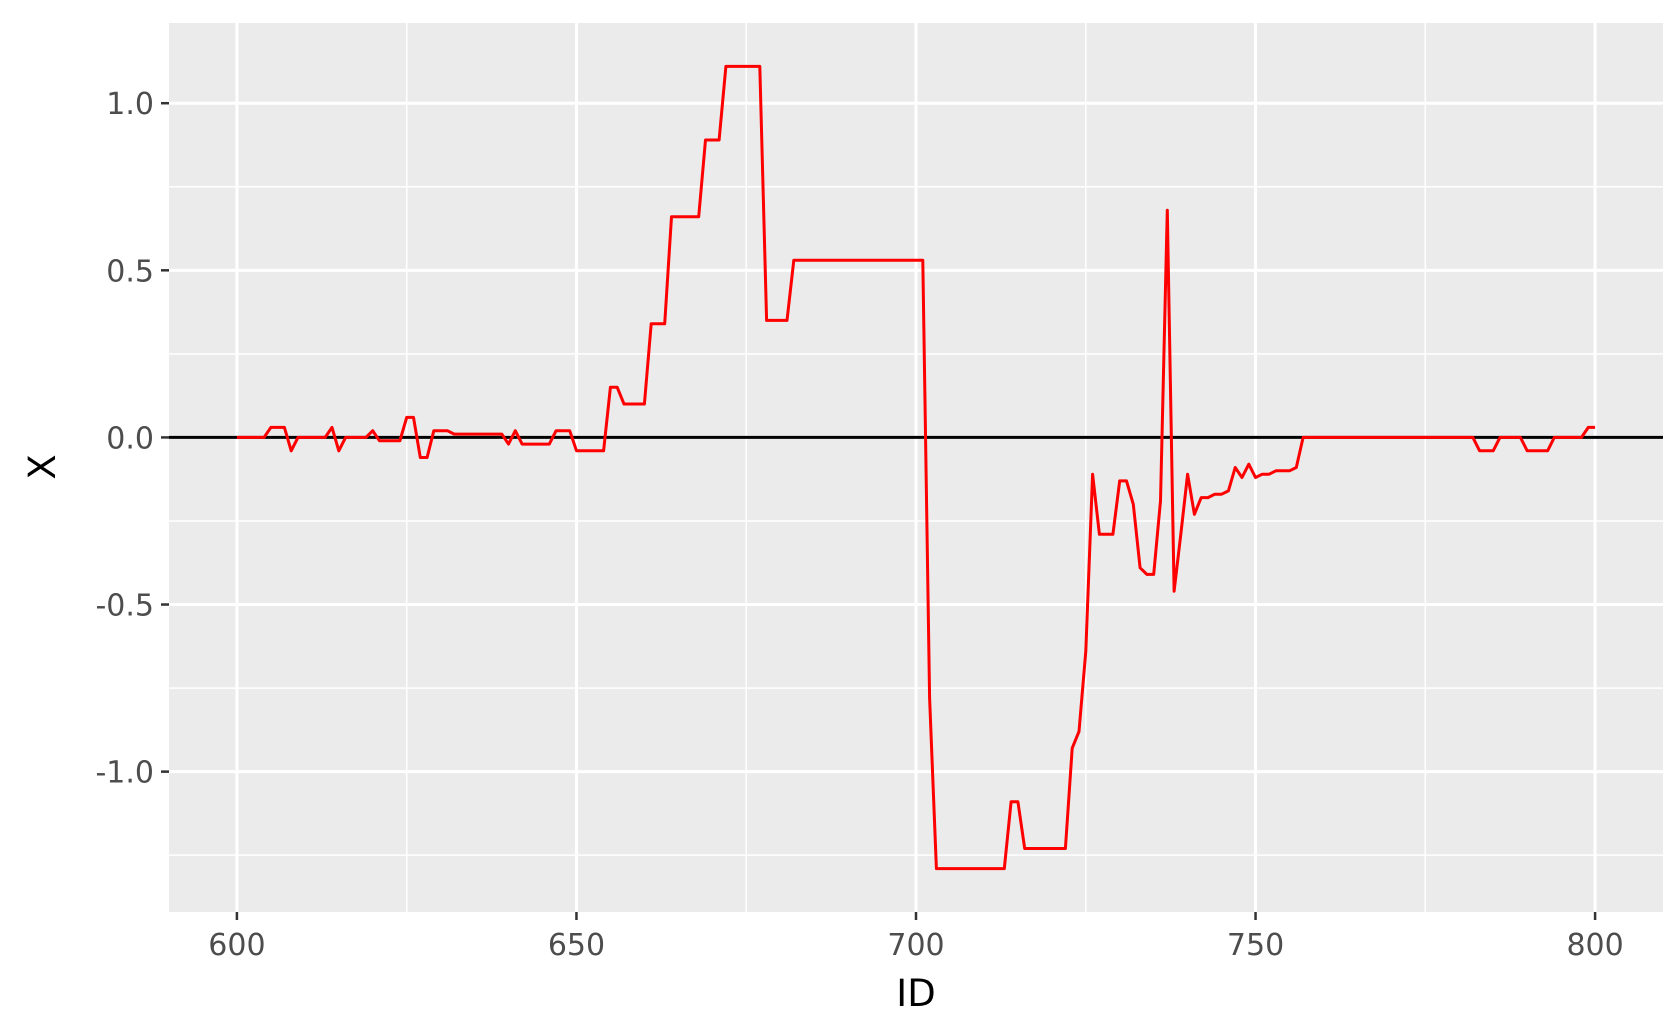  Describe the element at coordinates (915, 945) in the screenshot. I see `x-tick-label: 700` at that location.